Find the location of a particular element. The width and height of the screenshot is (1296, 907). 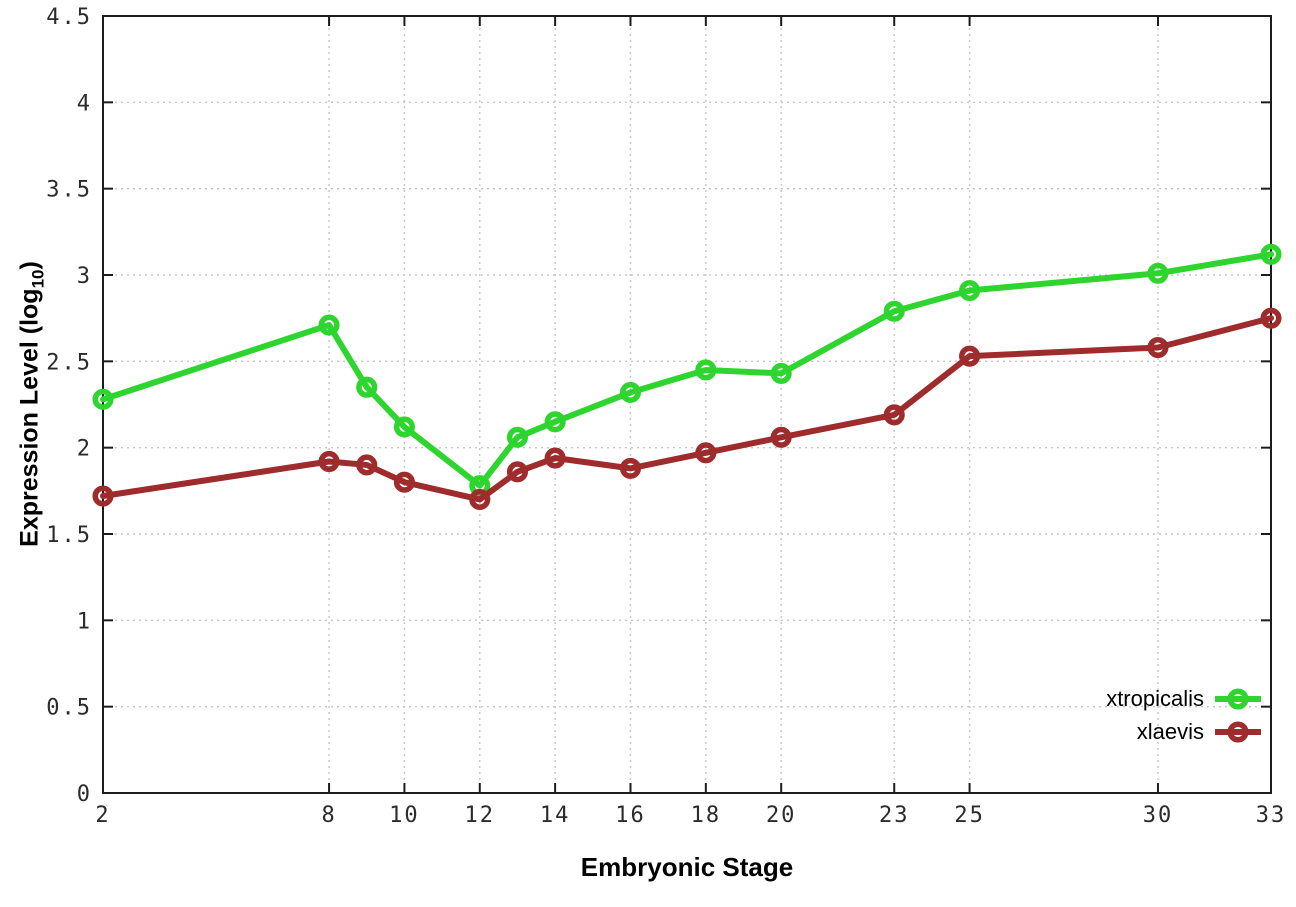

legend-item-xlaevis: xlaevis is located at coordinates (1185, 732).